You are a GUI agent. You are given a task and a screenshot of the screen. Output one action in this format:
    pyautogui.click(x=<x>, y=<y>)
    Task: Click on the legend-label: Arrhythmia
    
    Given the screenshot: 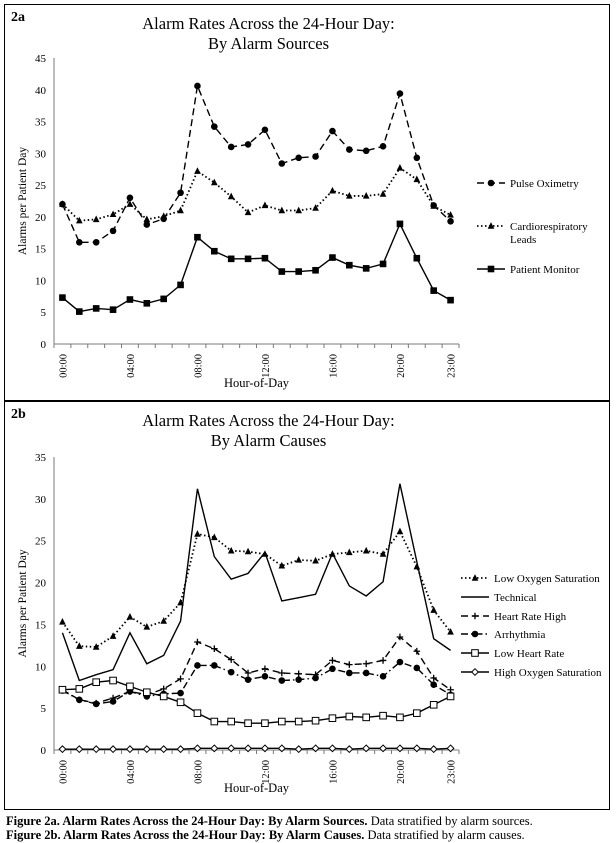 What is the action you would take?
    pyautogui.click(x=519, y=635)
    